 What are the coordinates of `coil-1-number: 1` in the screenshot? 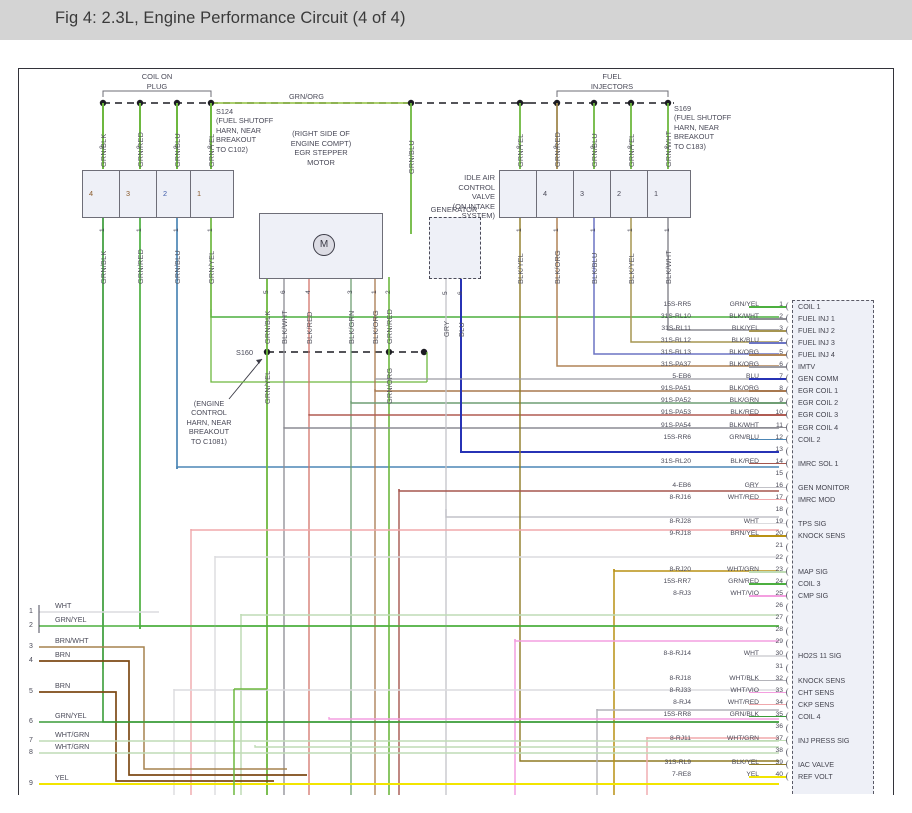 It's located at (199, 193).